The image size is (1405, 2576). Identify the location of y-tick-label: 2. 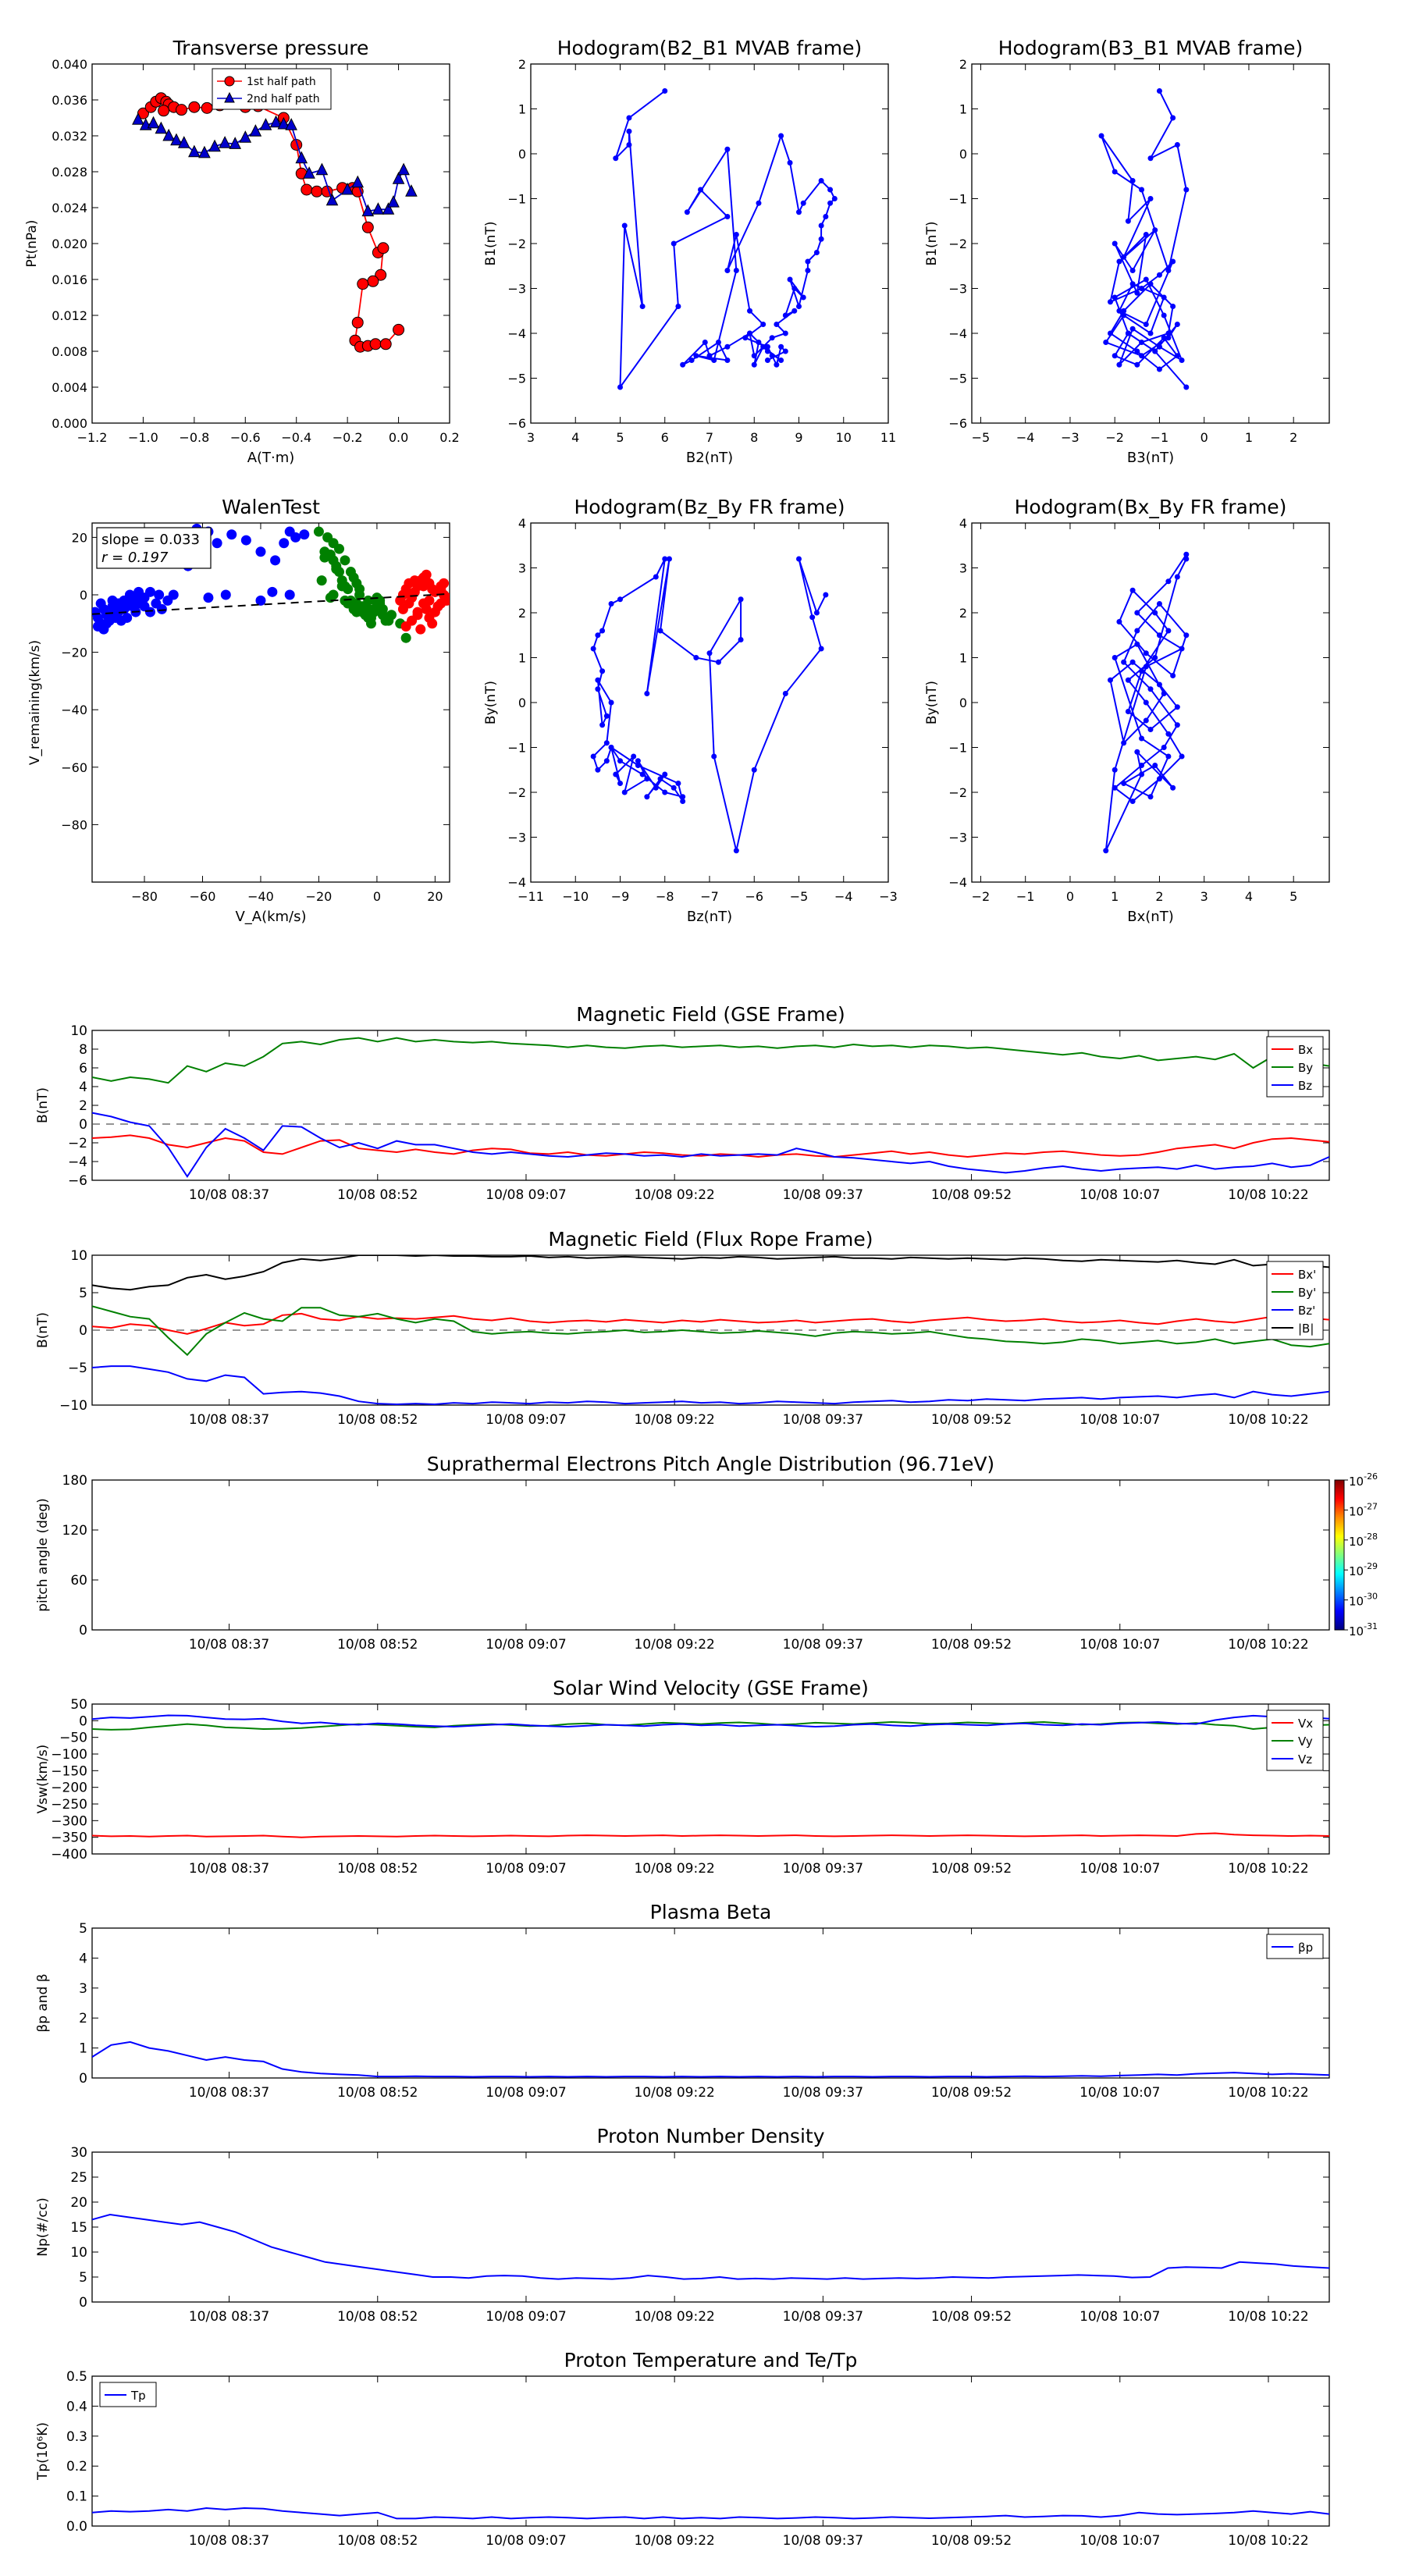
(963, 613).